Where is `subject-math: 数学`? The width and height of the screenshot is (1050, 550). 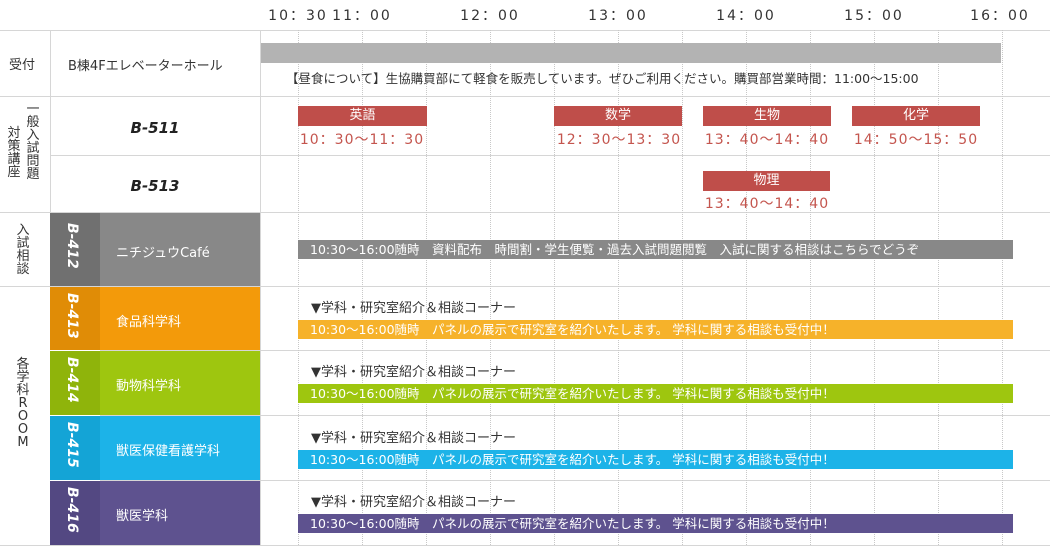
subject-math: 数学 is located at coordinates (618, 116).